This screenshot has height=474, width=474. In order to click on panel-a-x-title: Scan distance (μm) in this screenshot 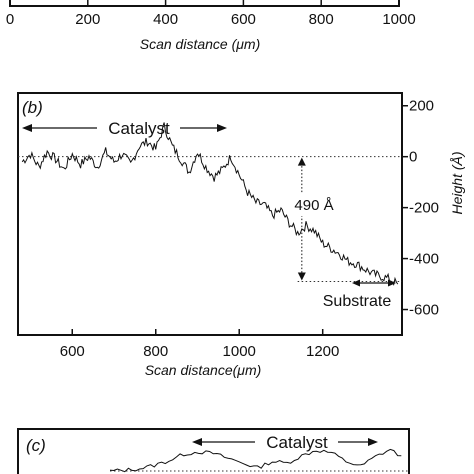, I will do `click(200, 44)`.